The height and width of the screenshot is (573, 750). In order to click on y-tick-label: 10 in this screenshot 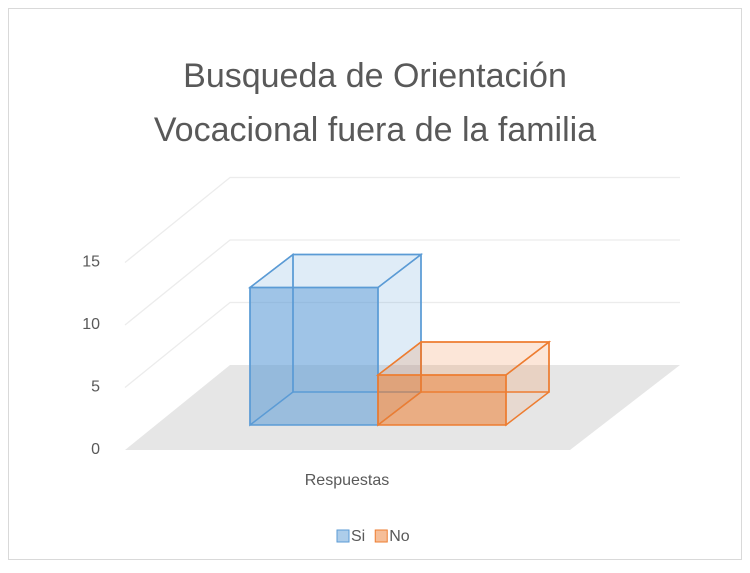, I will do `click(91, 324)`.